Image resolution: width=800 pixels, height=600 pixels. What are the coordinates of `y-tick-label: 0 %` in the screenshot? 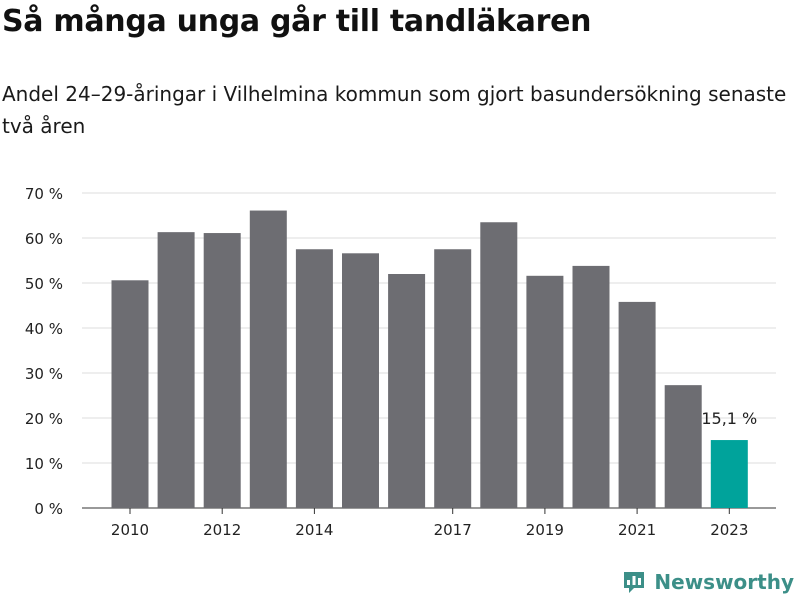 It's located at (48, 509).